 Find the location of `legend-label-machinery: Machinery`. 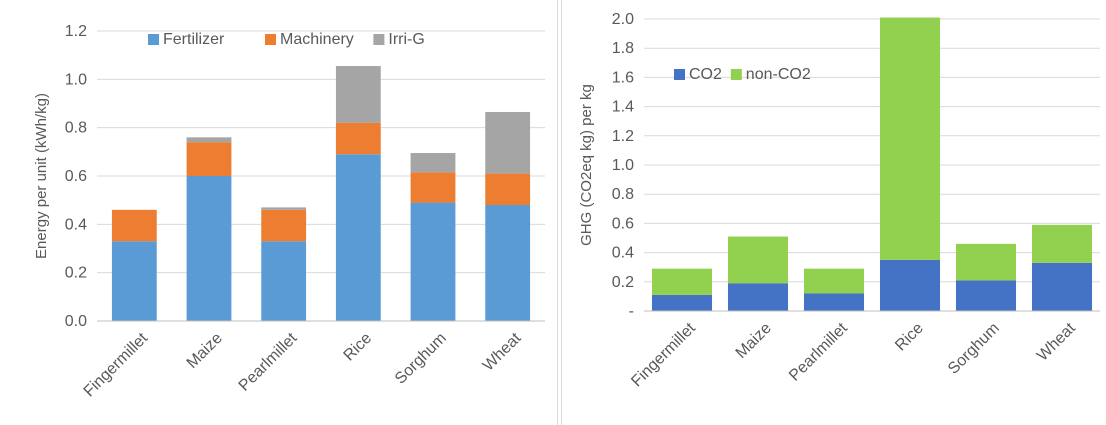

legend-label-machinery: Machinery is located at coordinates (317, 39).